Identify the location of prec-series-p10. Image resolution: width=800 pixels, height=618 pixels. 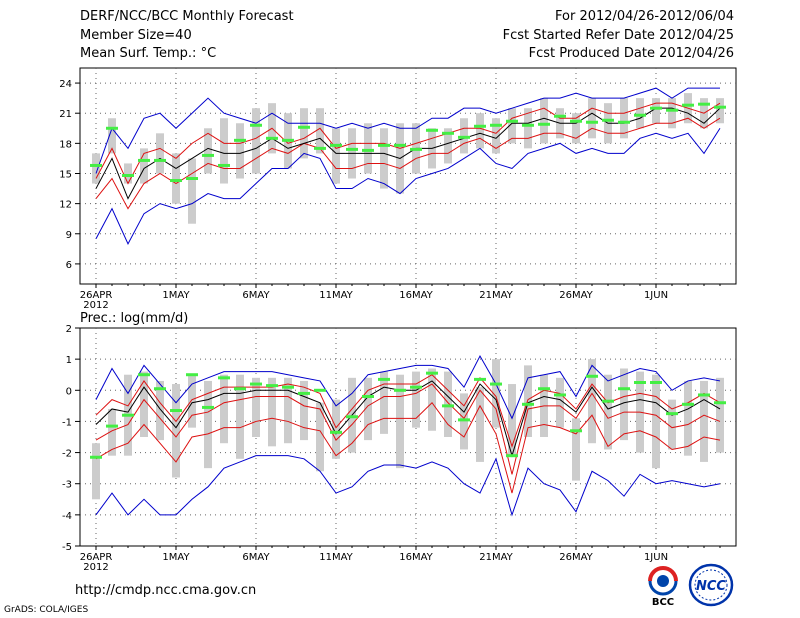
(408, 447).